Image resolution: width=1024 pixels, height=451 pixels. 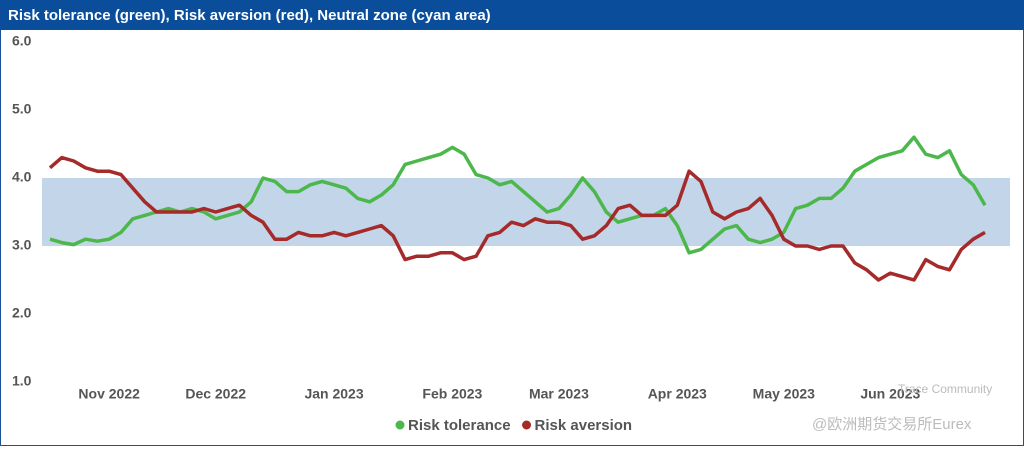 What do you see at coordinates (22, 109) in the screenshot?
I see `y-tick-label: 5.0` at bounding box center [22, 109].